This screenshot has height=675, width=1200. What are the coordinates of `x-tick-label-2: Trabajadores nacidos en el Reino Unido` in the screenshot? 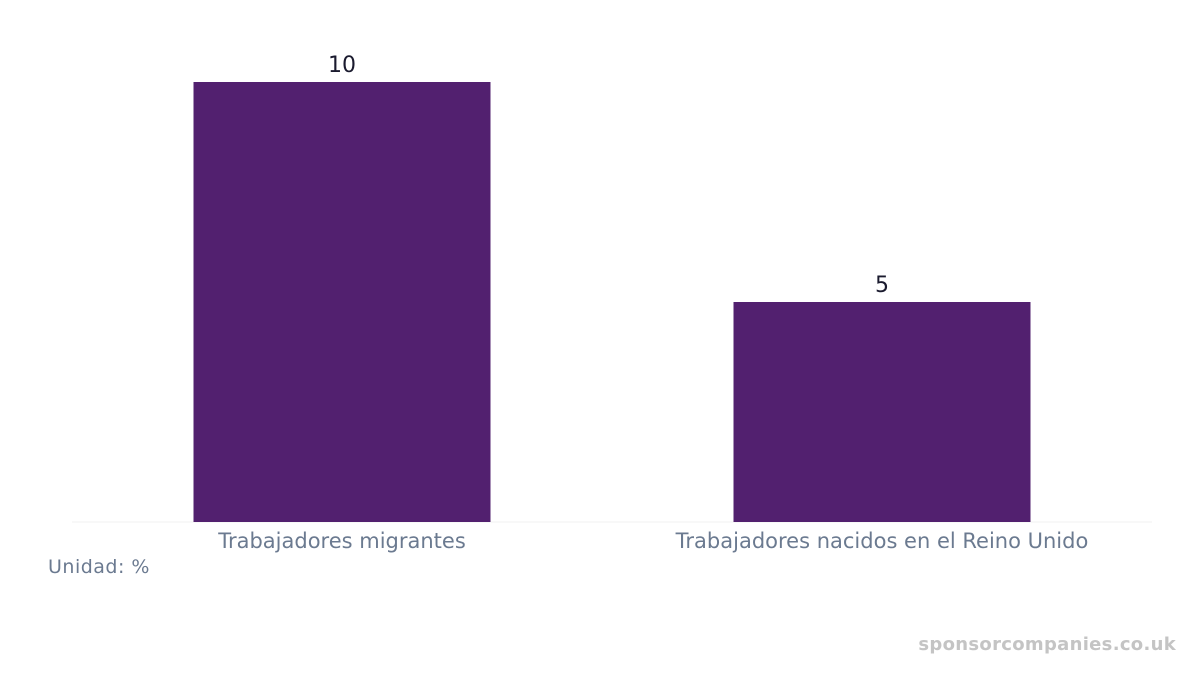 It's located at (882, 541).